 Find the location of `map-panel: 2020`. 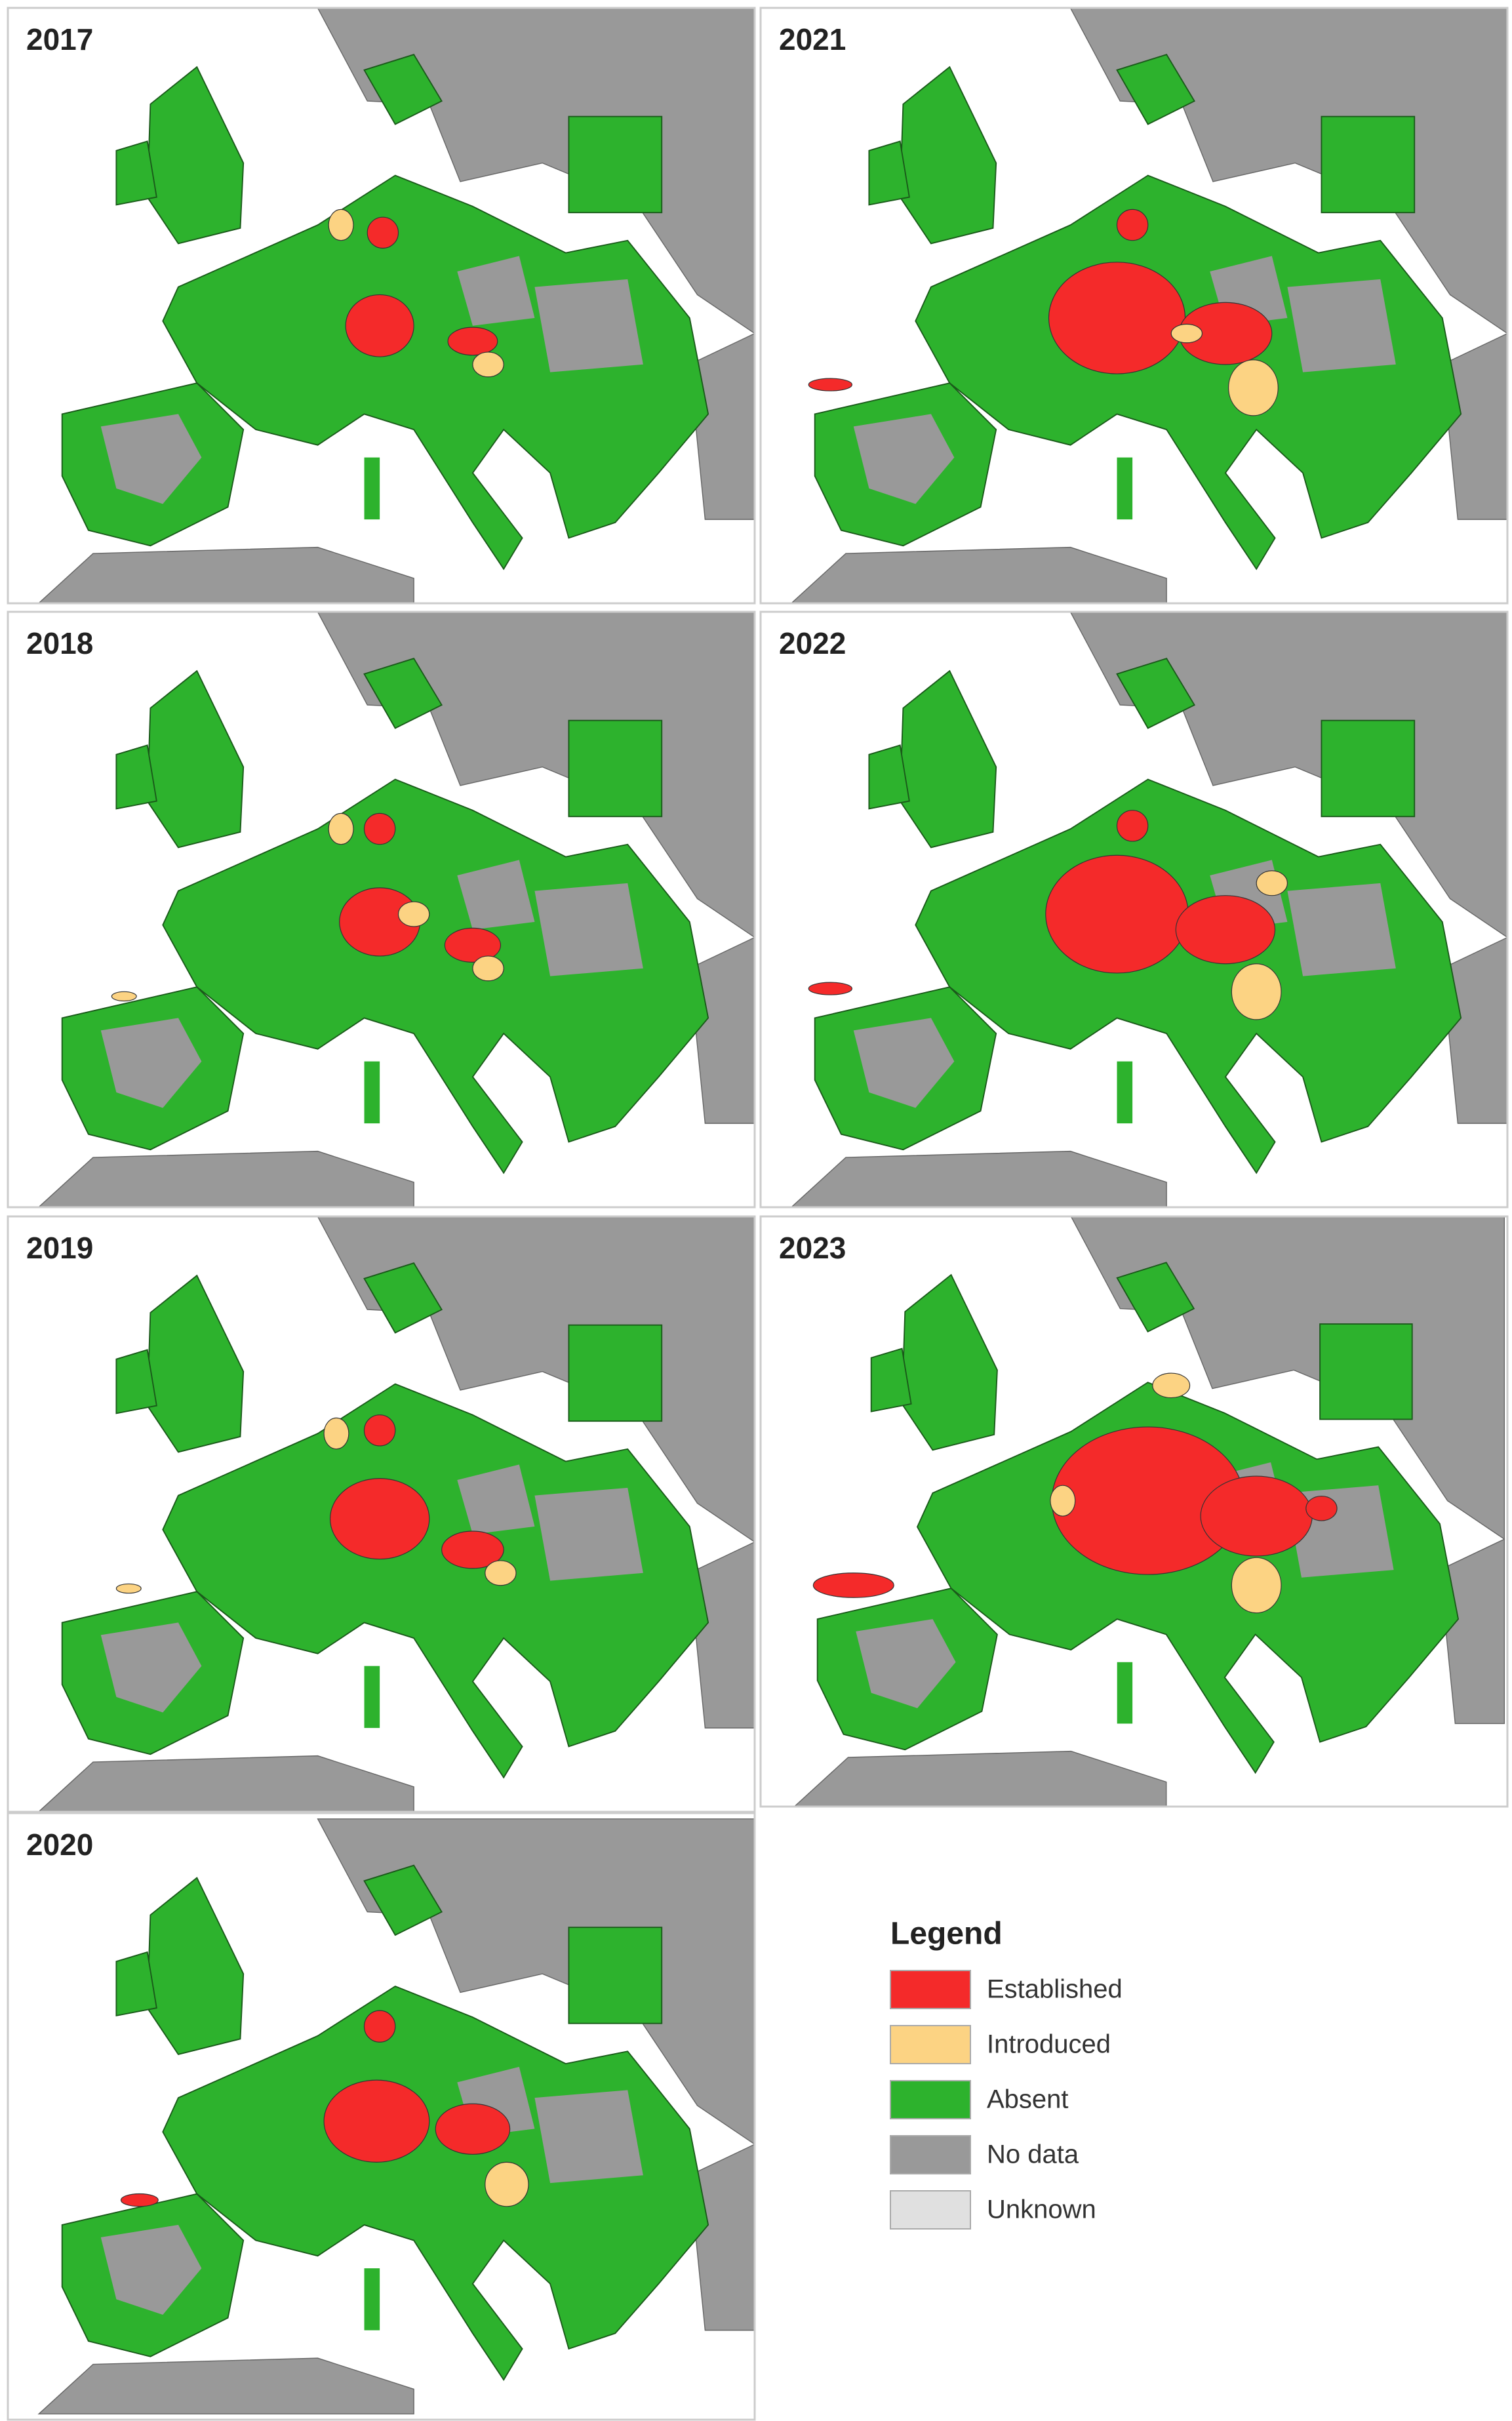

map-panel: 2020 is located at coordinates (381, 2116).